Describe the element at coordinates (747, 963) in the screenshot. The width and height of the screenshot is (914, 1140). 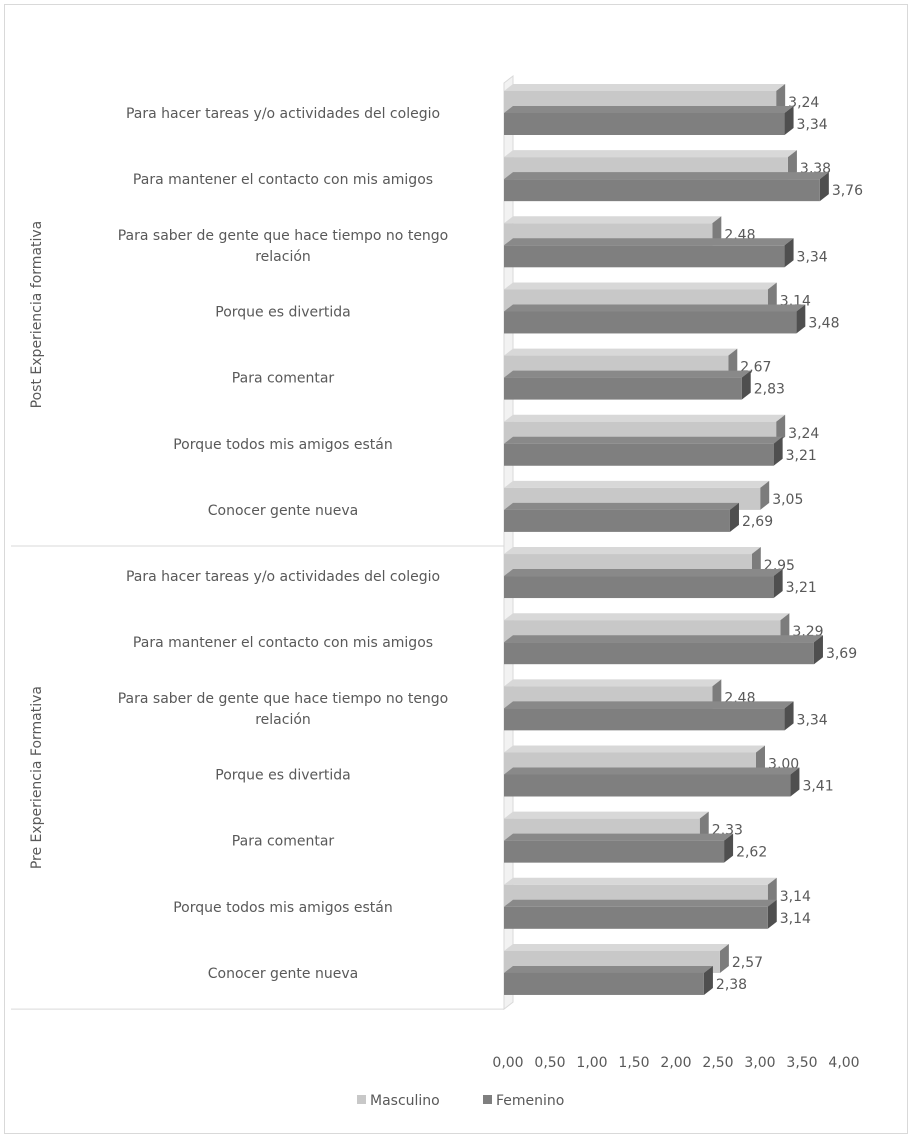
I see `value-label: 2,57` at that location.